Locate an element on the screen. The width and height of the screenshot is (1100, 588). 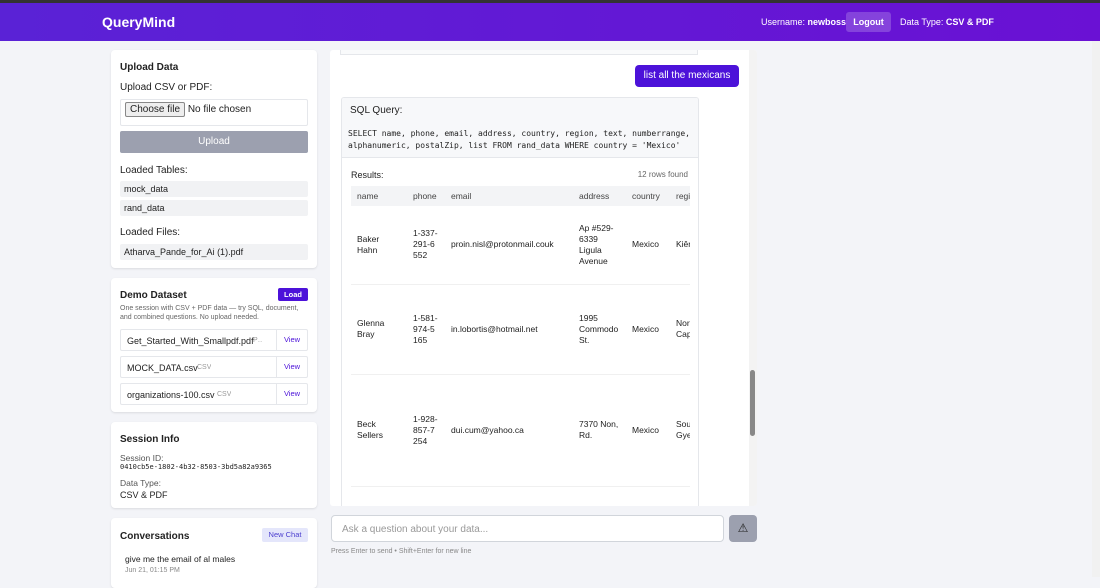
prev-message is located at coordinates (519, 52).